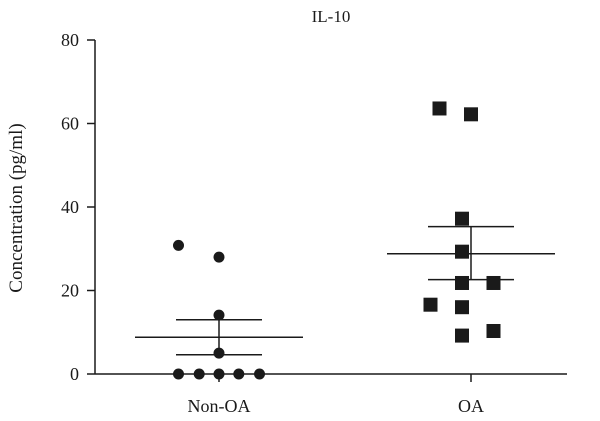  I want to click on x-tick-label: OA, so click(471, 406).